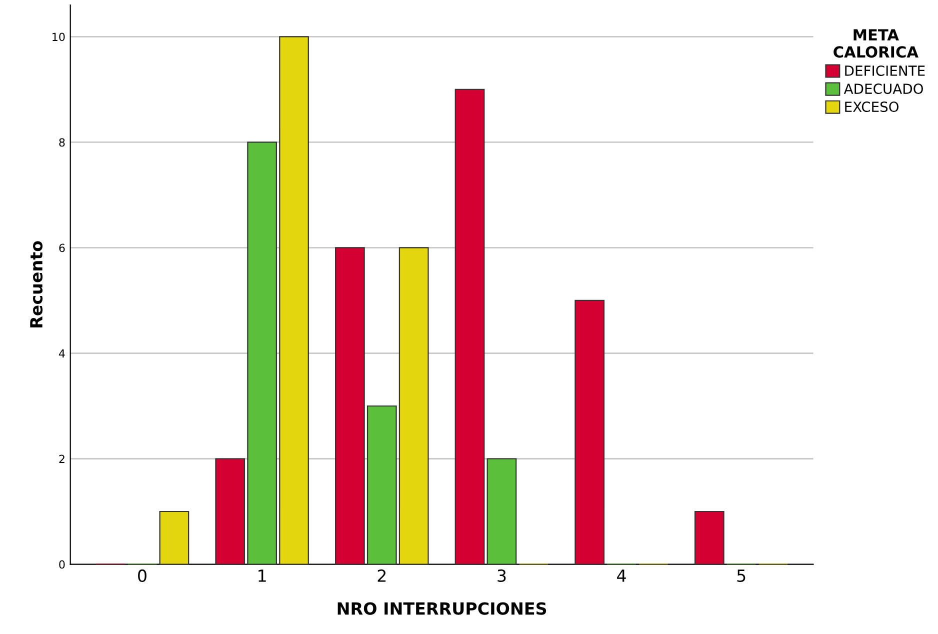 Image resolution: width=938 pixels, height=634 pixels. What do you see at coordinates (36, 284) in the screenshot?
I see `y-axis-title: Recuento` at bounding box center [36, 284].